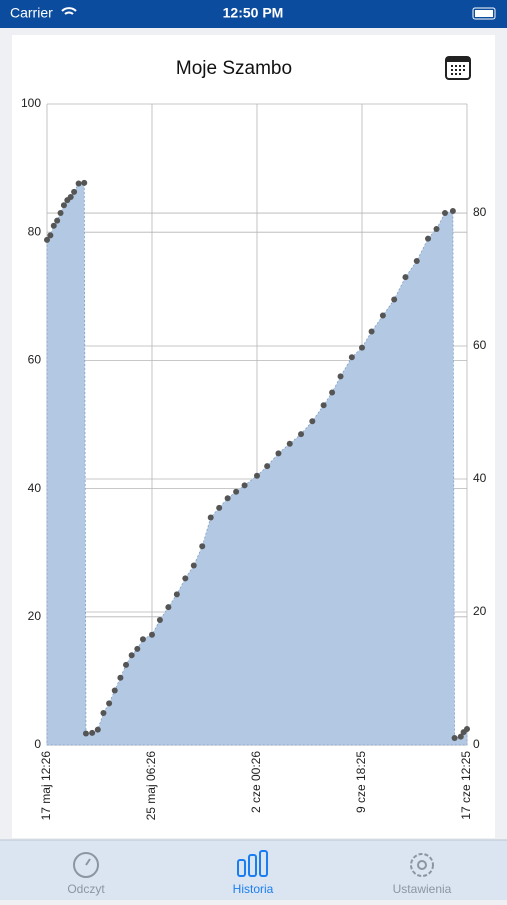  Describe the element at coordinates (253, 873) in the screenshot. I see `tab-historia: Historia` at that location.